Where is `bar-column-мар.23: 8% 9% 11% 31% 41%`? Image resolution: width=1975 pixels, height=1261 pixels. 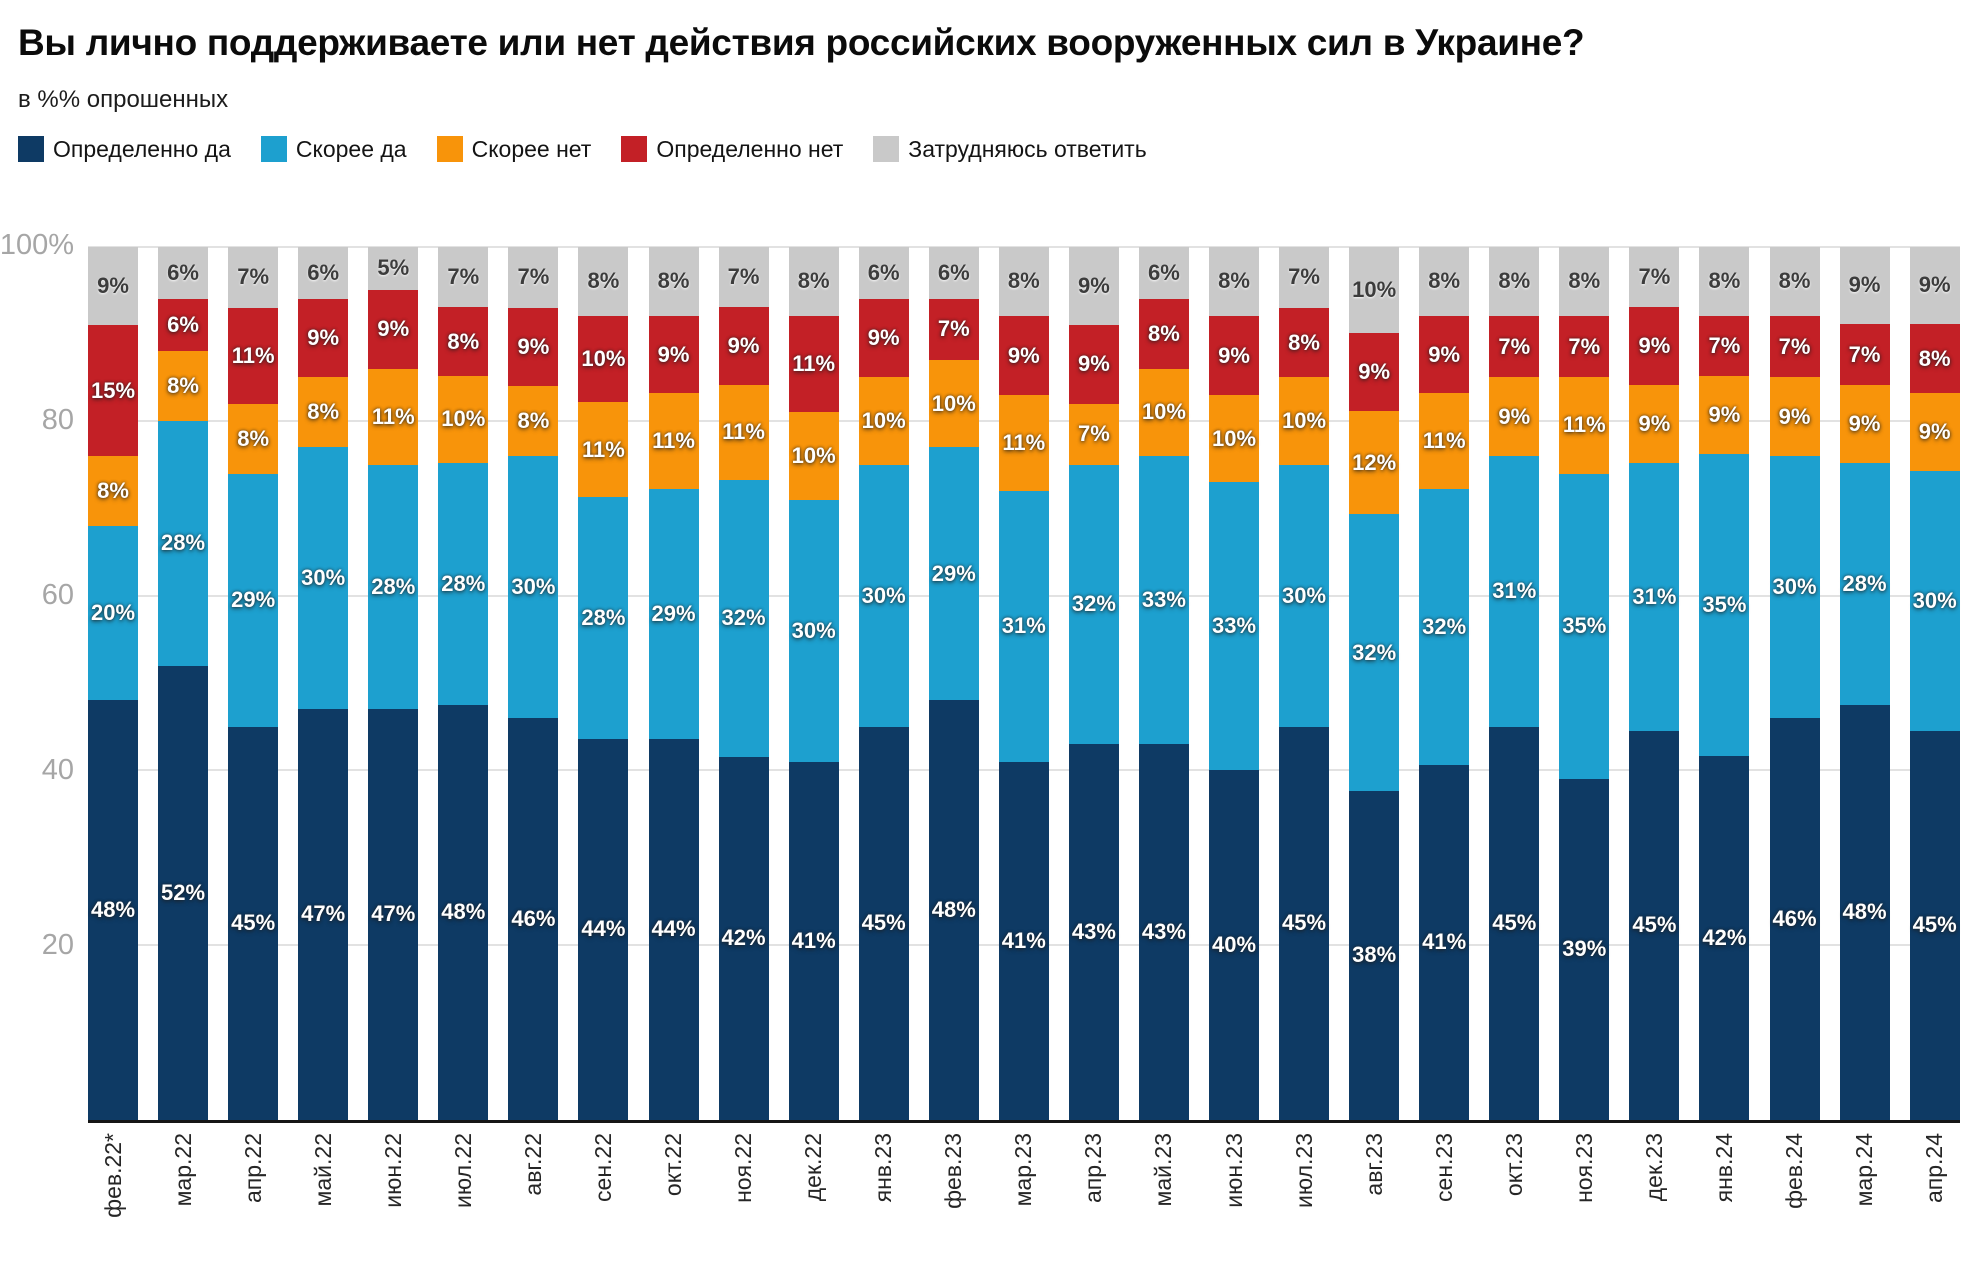 bar-column-мар.23: 8% 9% 11% 31% 41% is located at coordinates (1023, 683).